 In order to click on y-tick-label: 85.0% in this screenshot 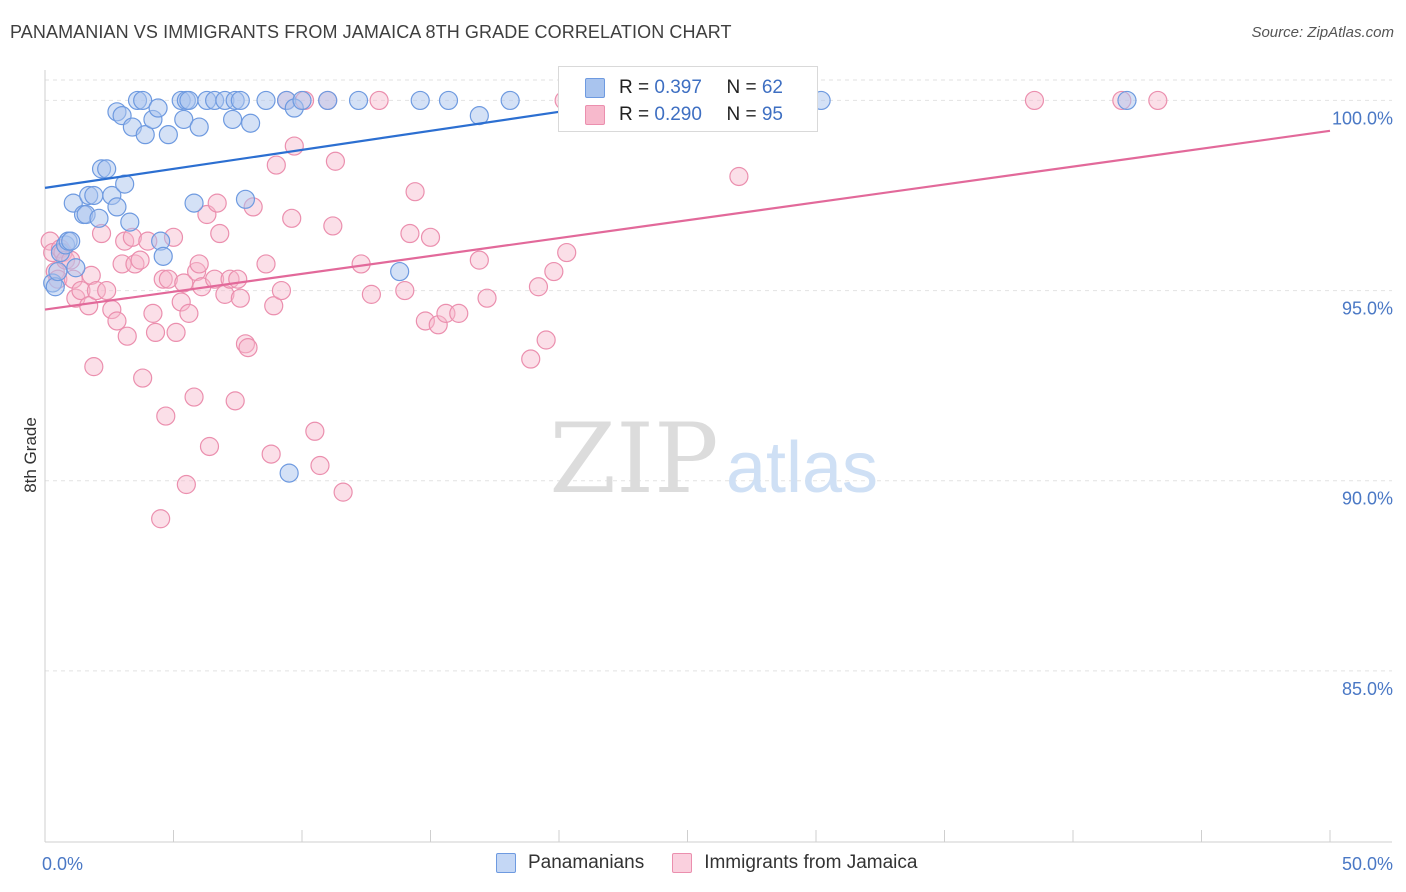, I will do `click(1367, 689)`.